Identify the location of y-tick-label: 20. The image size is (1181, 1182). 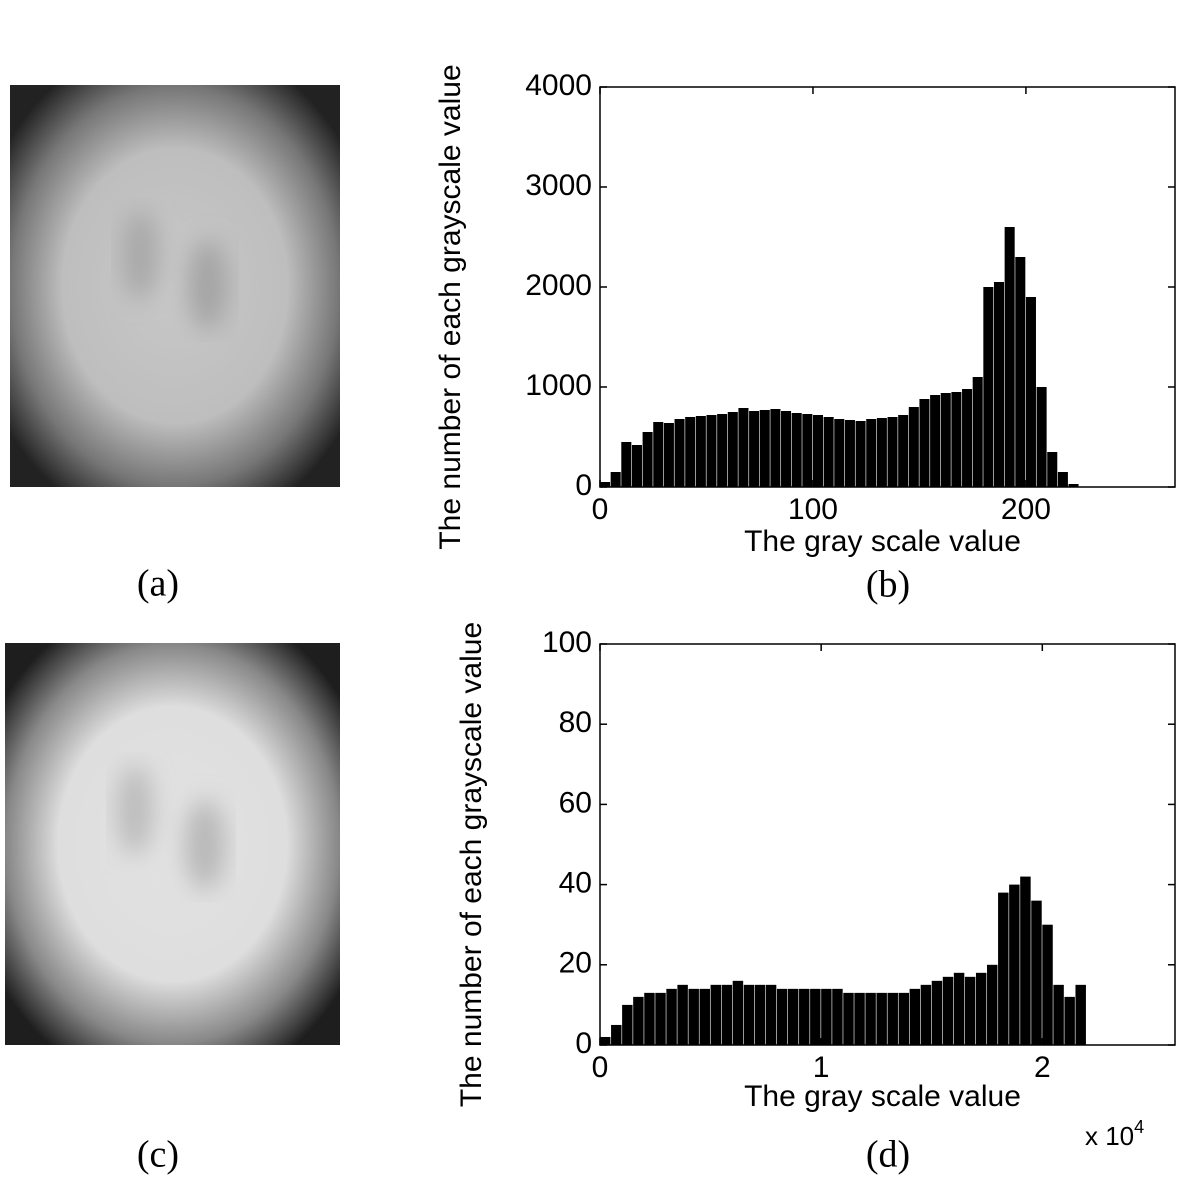
(575, 963).